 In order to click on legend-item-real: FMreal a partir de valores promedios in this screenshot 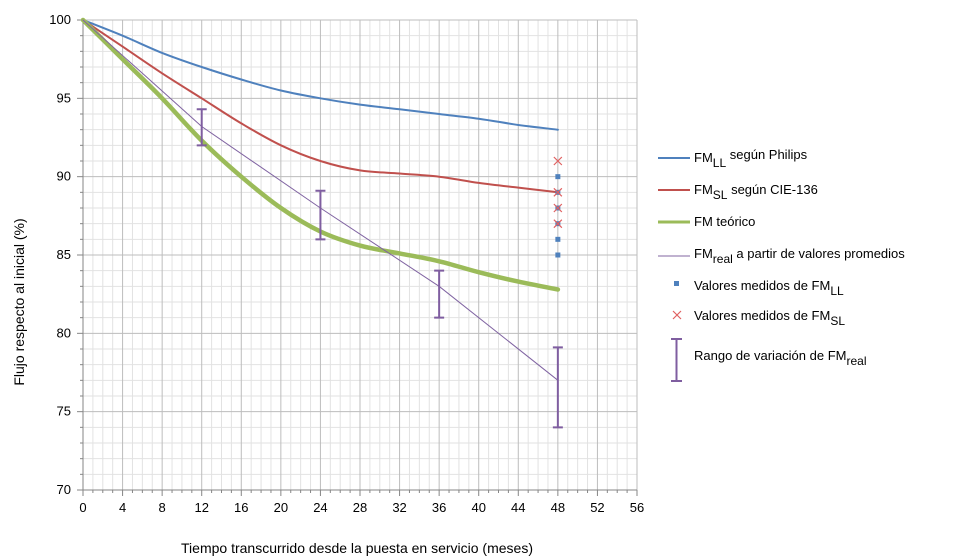, I will do `click(781, 256)`.